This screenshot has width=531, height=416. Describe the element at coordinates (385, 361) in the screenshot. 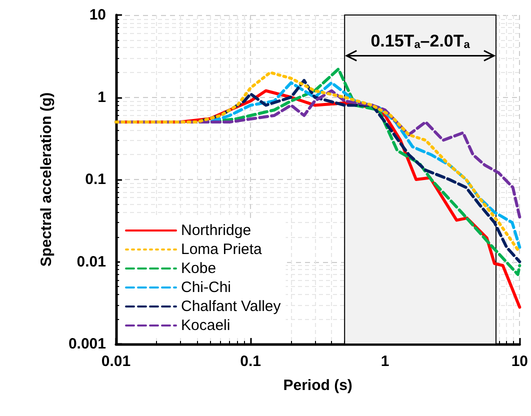

I see `x-tick-label: 1` at that location.